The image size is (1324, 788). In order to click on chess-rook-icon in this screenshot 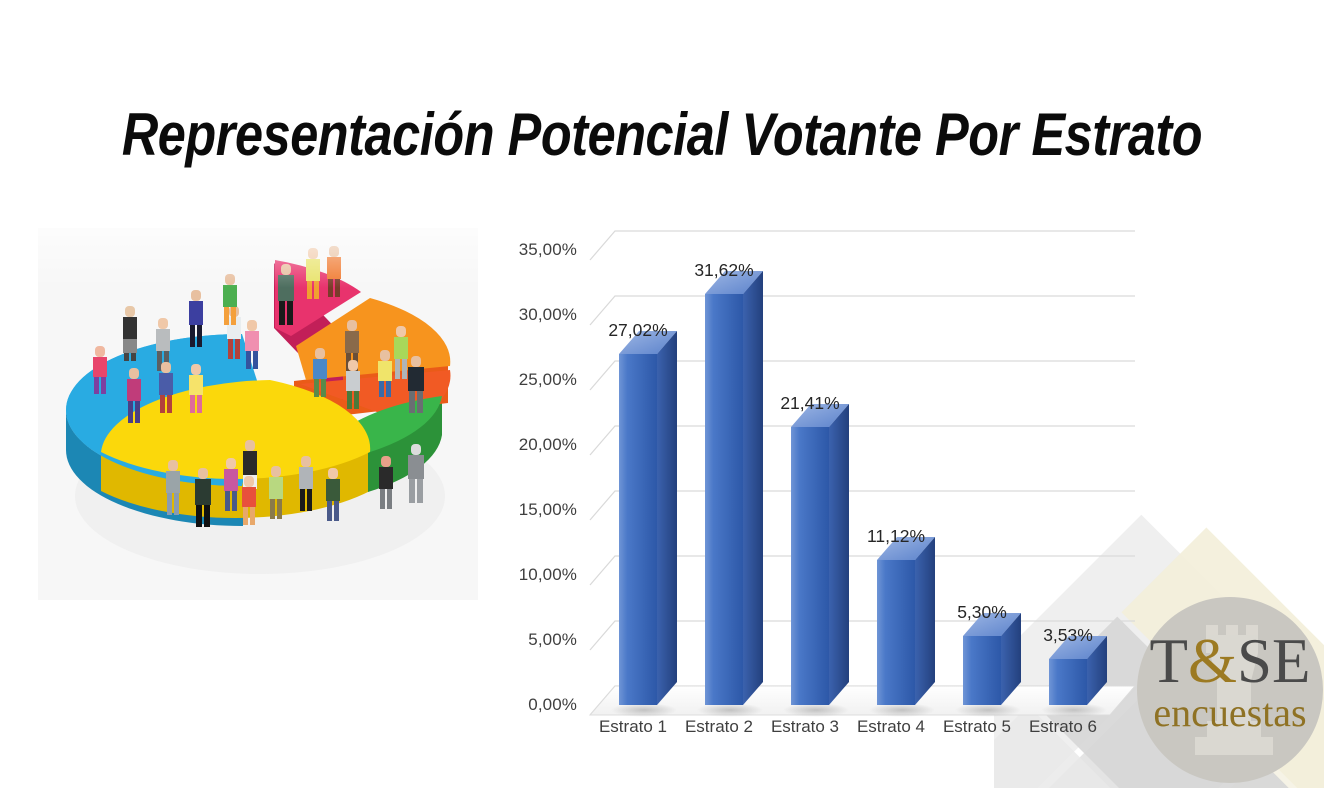, I will do `click(1234, 690)`.